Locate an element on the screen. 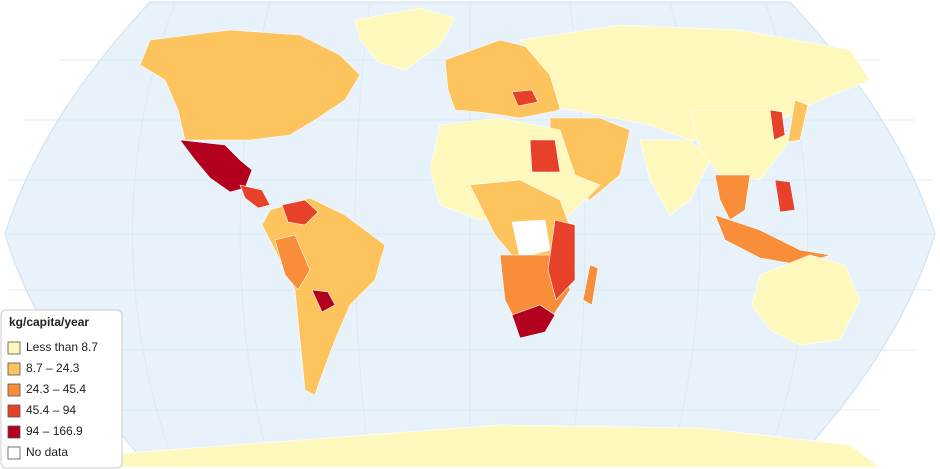 This screenshot has height=469, width=940. philippines is located at coordinates (785, 196).